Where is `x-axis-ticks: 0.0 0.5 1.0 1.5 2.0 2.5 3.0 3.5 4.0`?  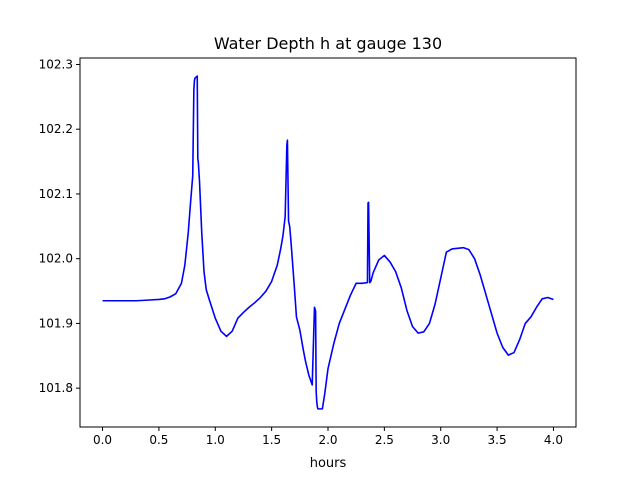
x-axis-ticks: 0.0 0.5 1.0 1.5 2.0 2.5 3.0 3.5 4.0 is located at coordinates (328, 437).